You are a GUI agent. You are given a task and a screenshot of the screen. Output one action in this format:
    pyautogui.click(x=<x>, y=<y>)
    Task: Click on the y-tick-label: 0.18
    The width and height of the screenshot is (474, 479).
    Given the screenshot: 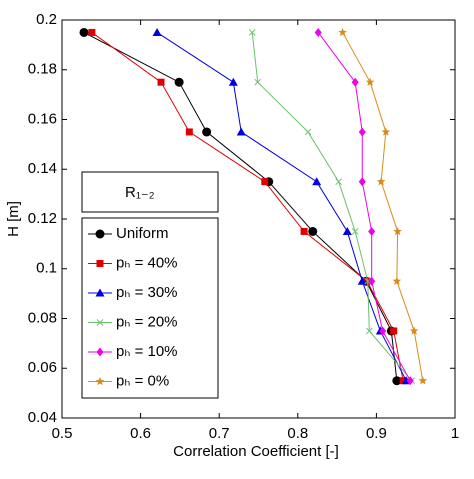 What is the action you would take?
    pyautogui.click(x=42, y=69)
    